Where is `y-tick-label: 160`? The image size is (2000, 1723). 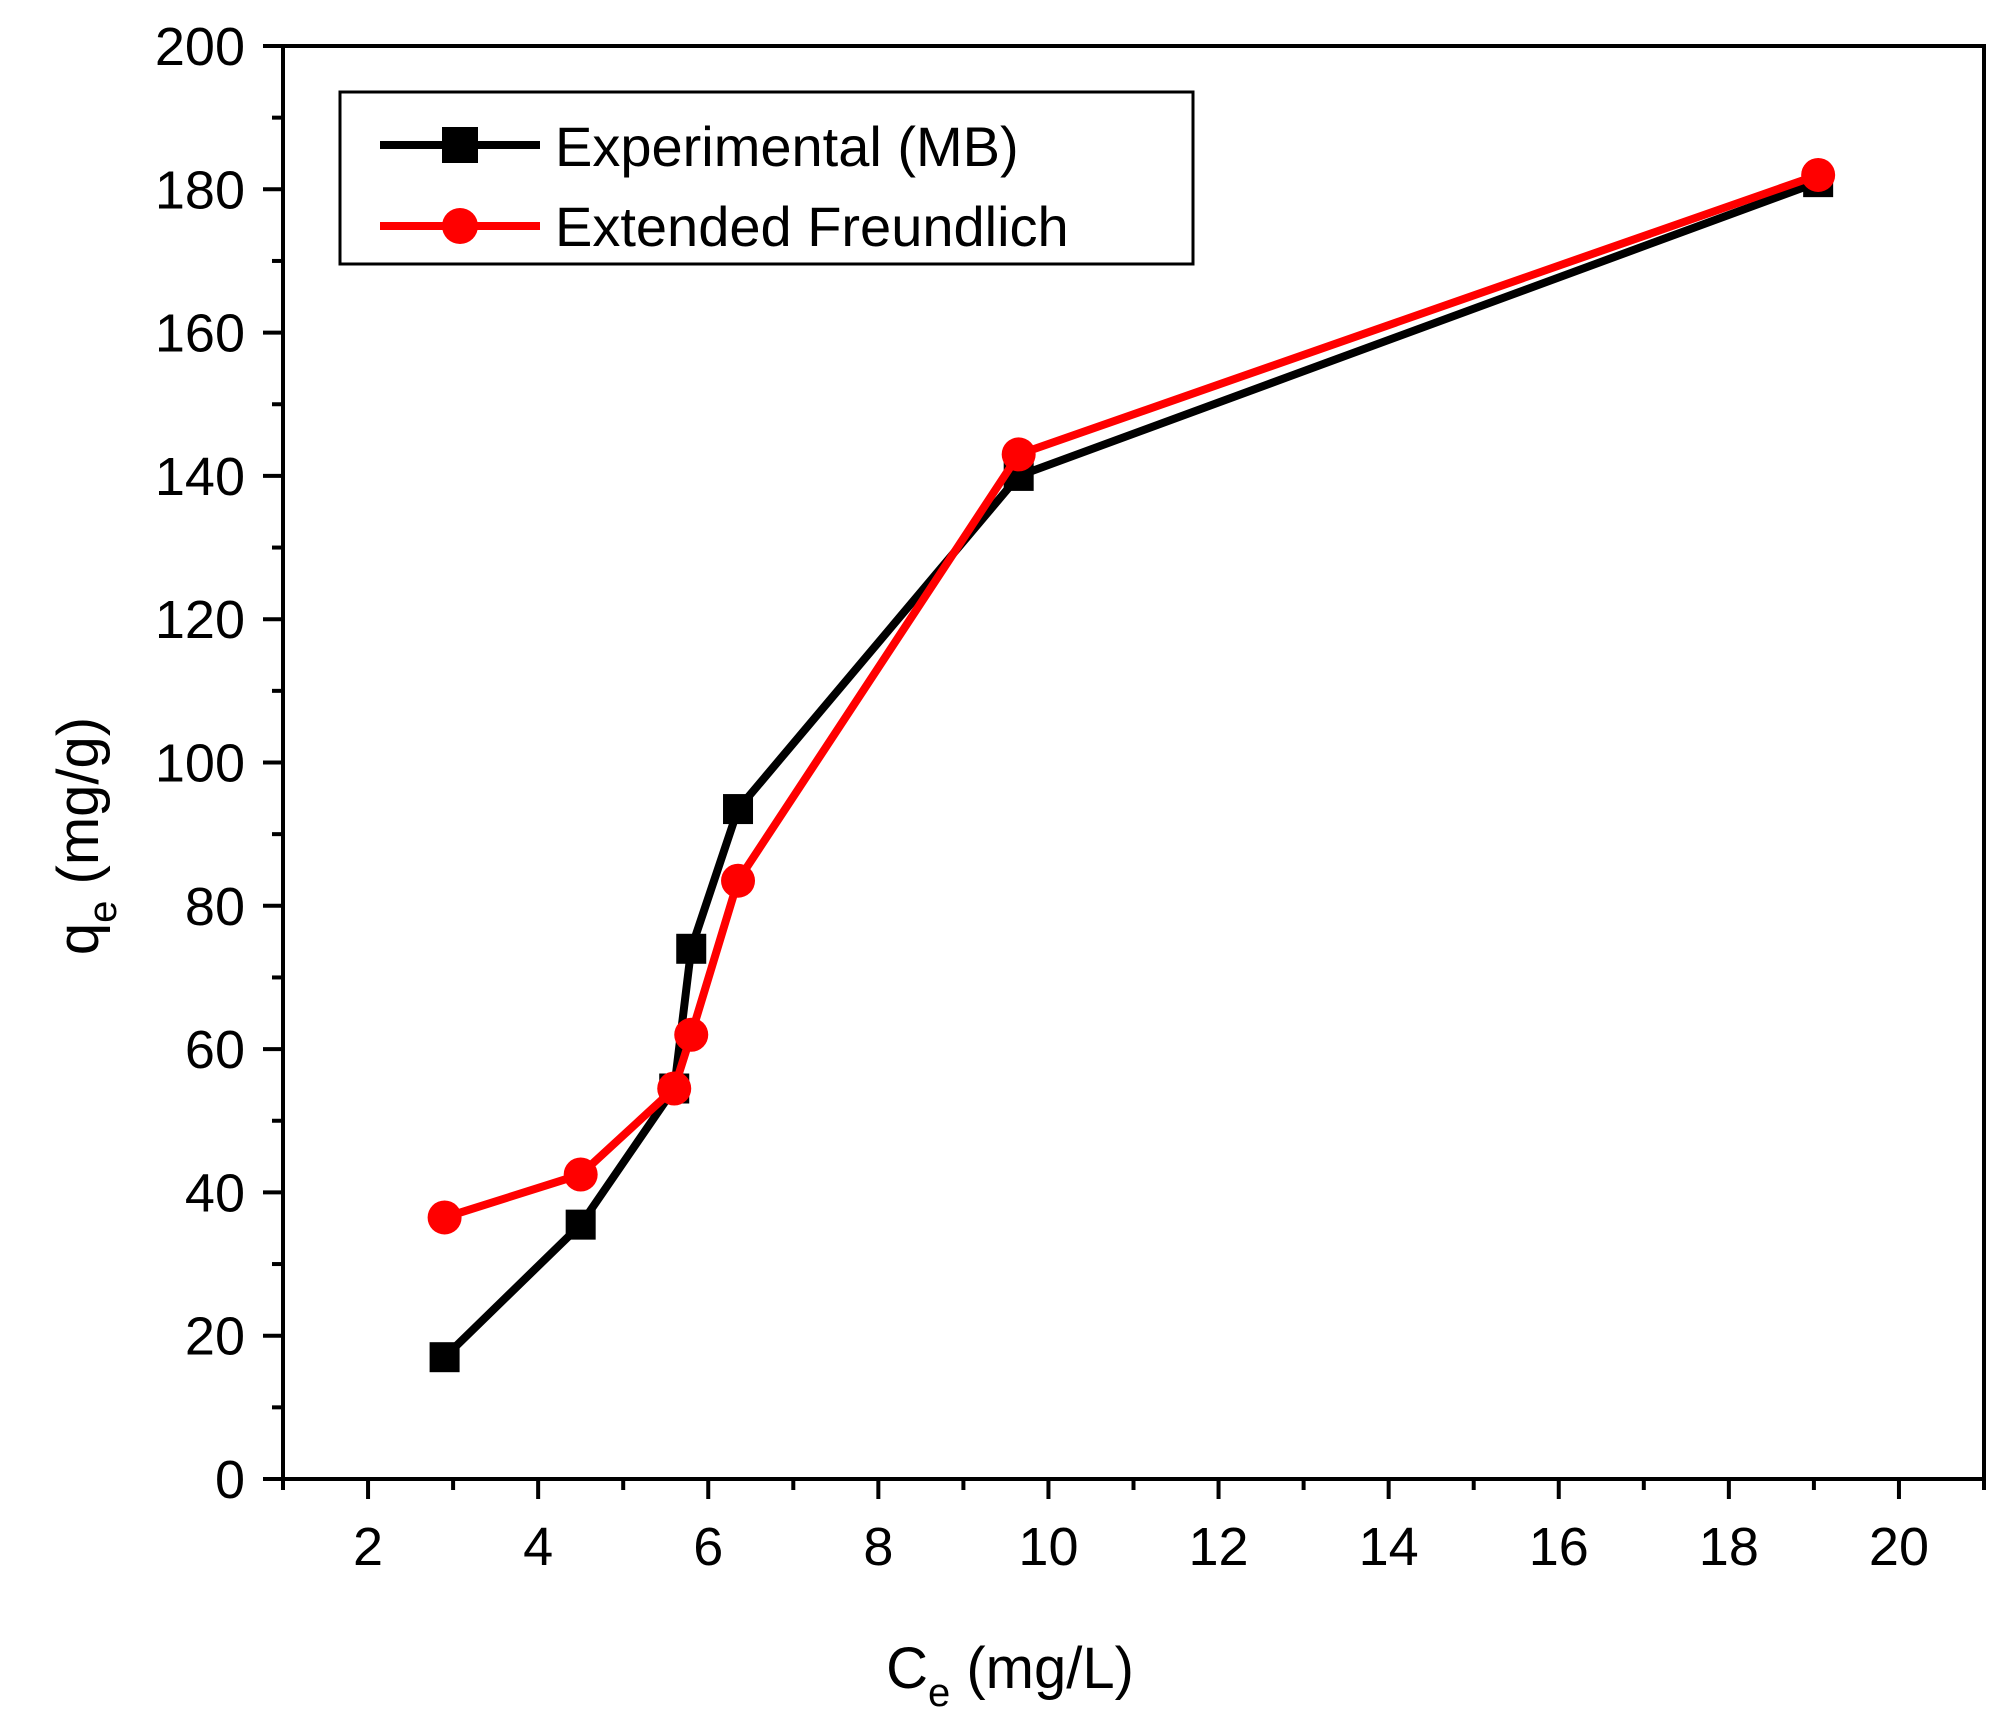
y-tick-label: 160 is located at coordinates (200, 334).